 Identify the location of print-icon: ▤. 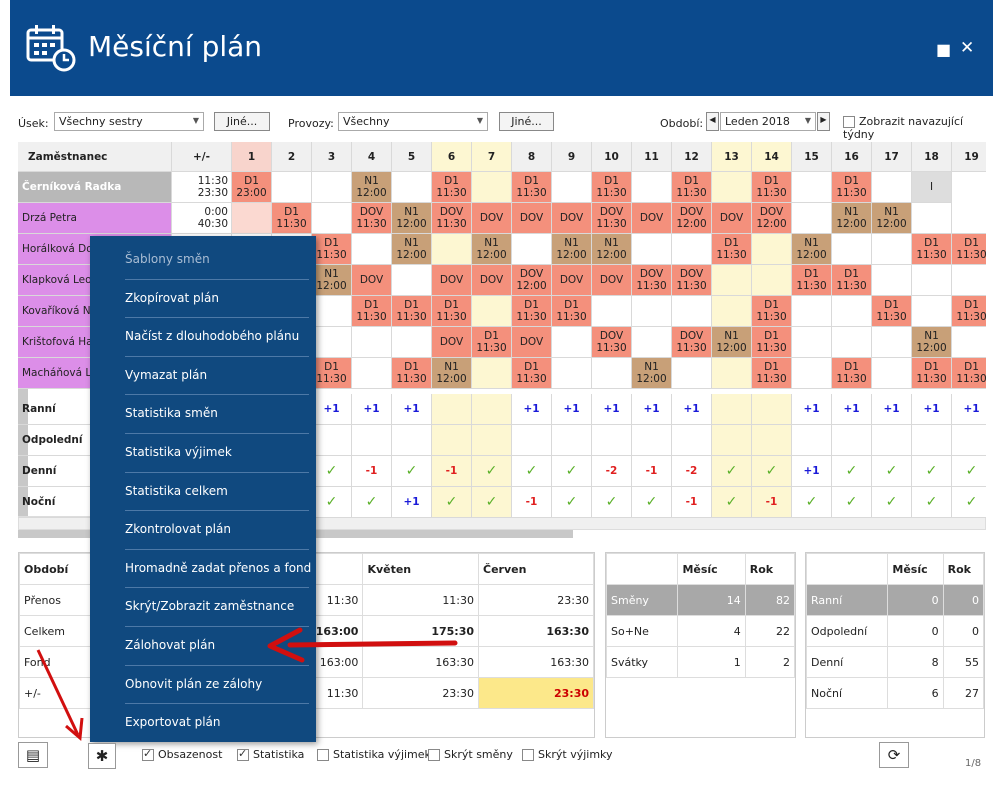
(33, 755).